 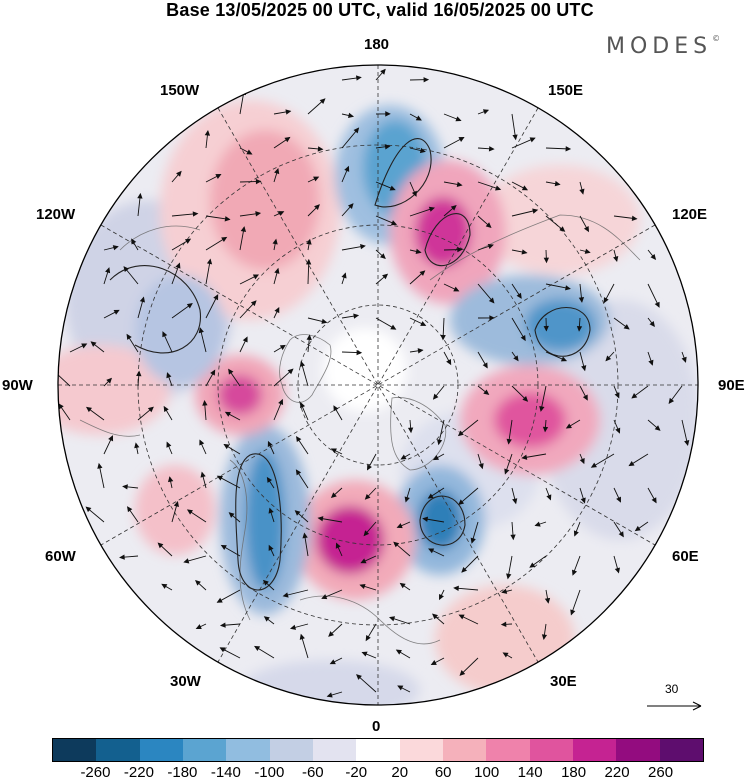 I want to click on logo-text: MODES, so click(x=659, y=46).